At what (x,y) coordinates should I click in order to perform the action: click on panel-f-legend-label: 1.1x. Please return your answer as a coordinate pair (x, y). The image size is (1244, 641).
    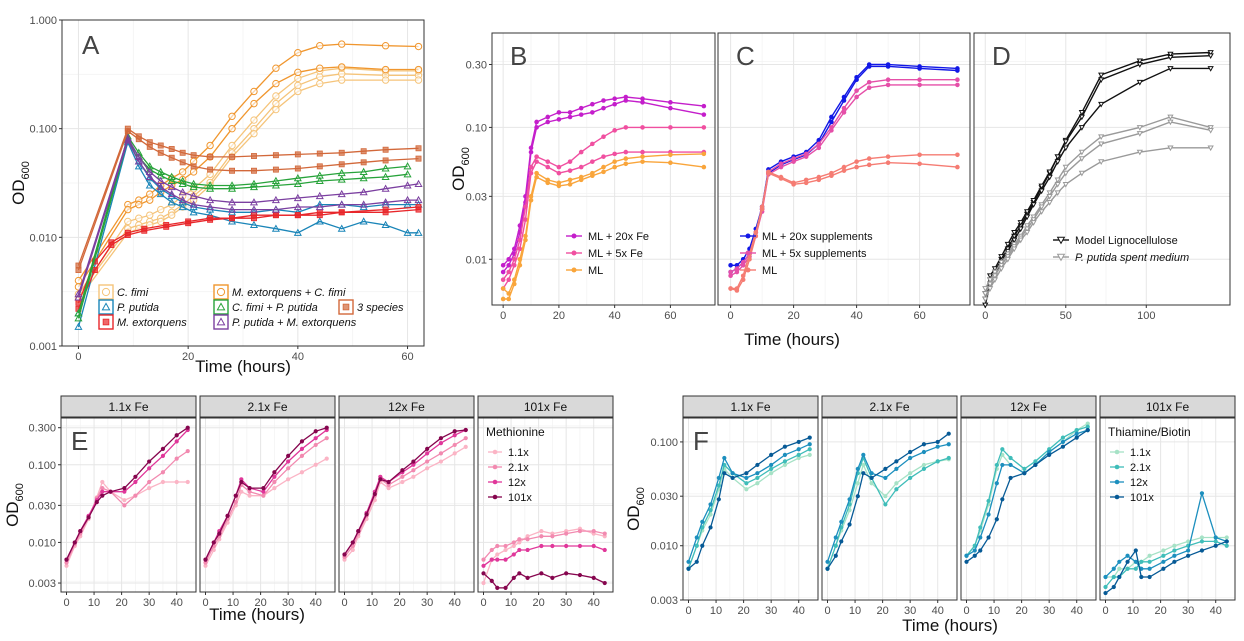
    Looking at the image, I should click on (1140, 453).